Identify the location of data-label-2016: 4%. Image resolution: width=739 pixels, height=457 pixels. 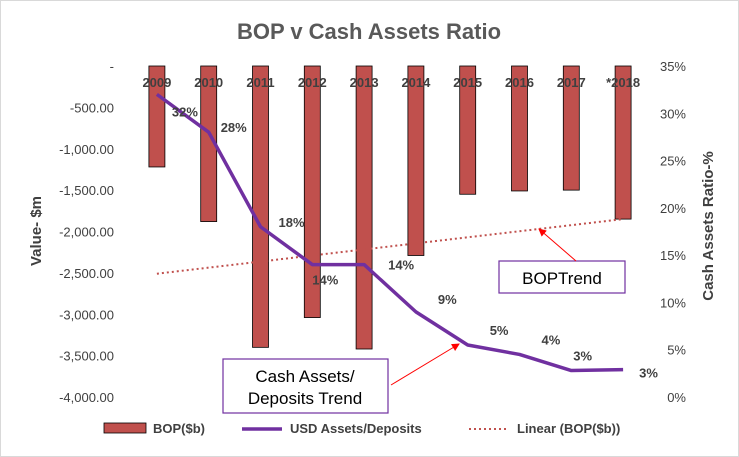
(551, 339).